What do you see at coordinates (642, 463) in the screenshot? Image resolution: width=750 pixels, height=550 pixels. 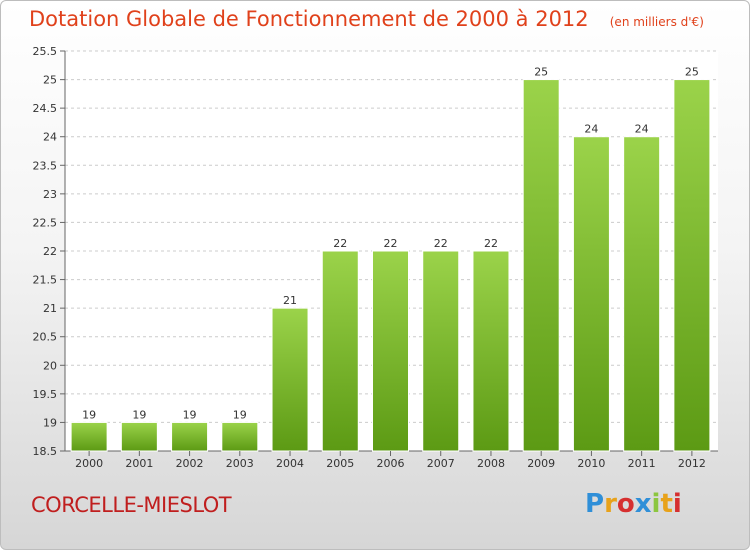 I see `x-tick-label: 2011` at bounding box center [642, 463].